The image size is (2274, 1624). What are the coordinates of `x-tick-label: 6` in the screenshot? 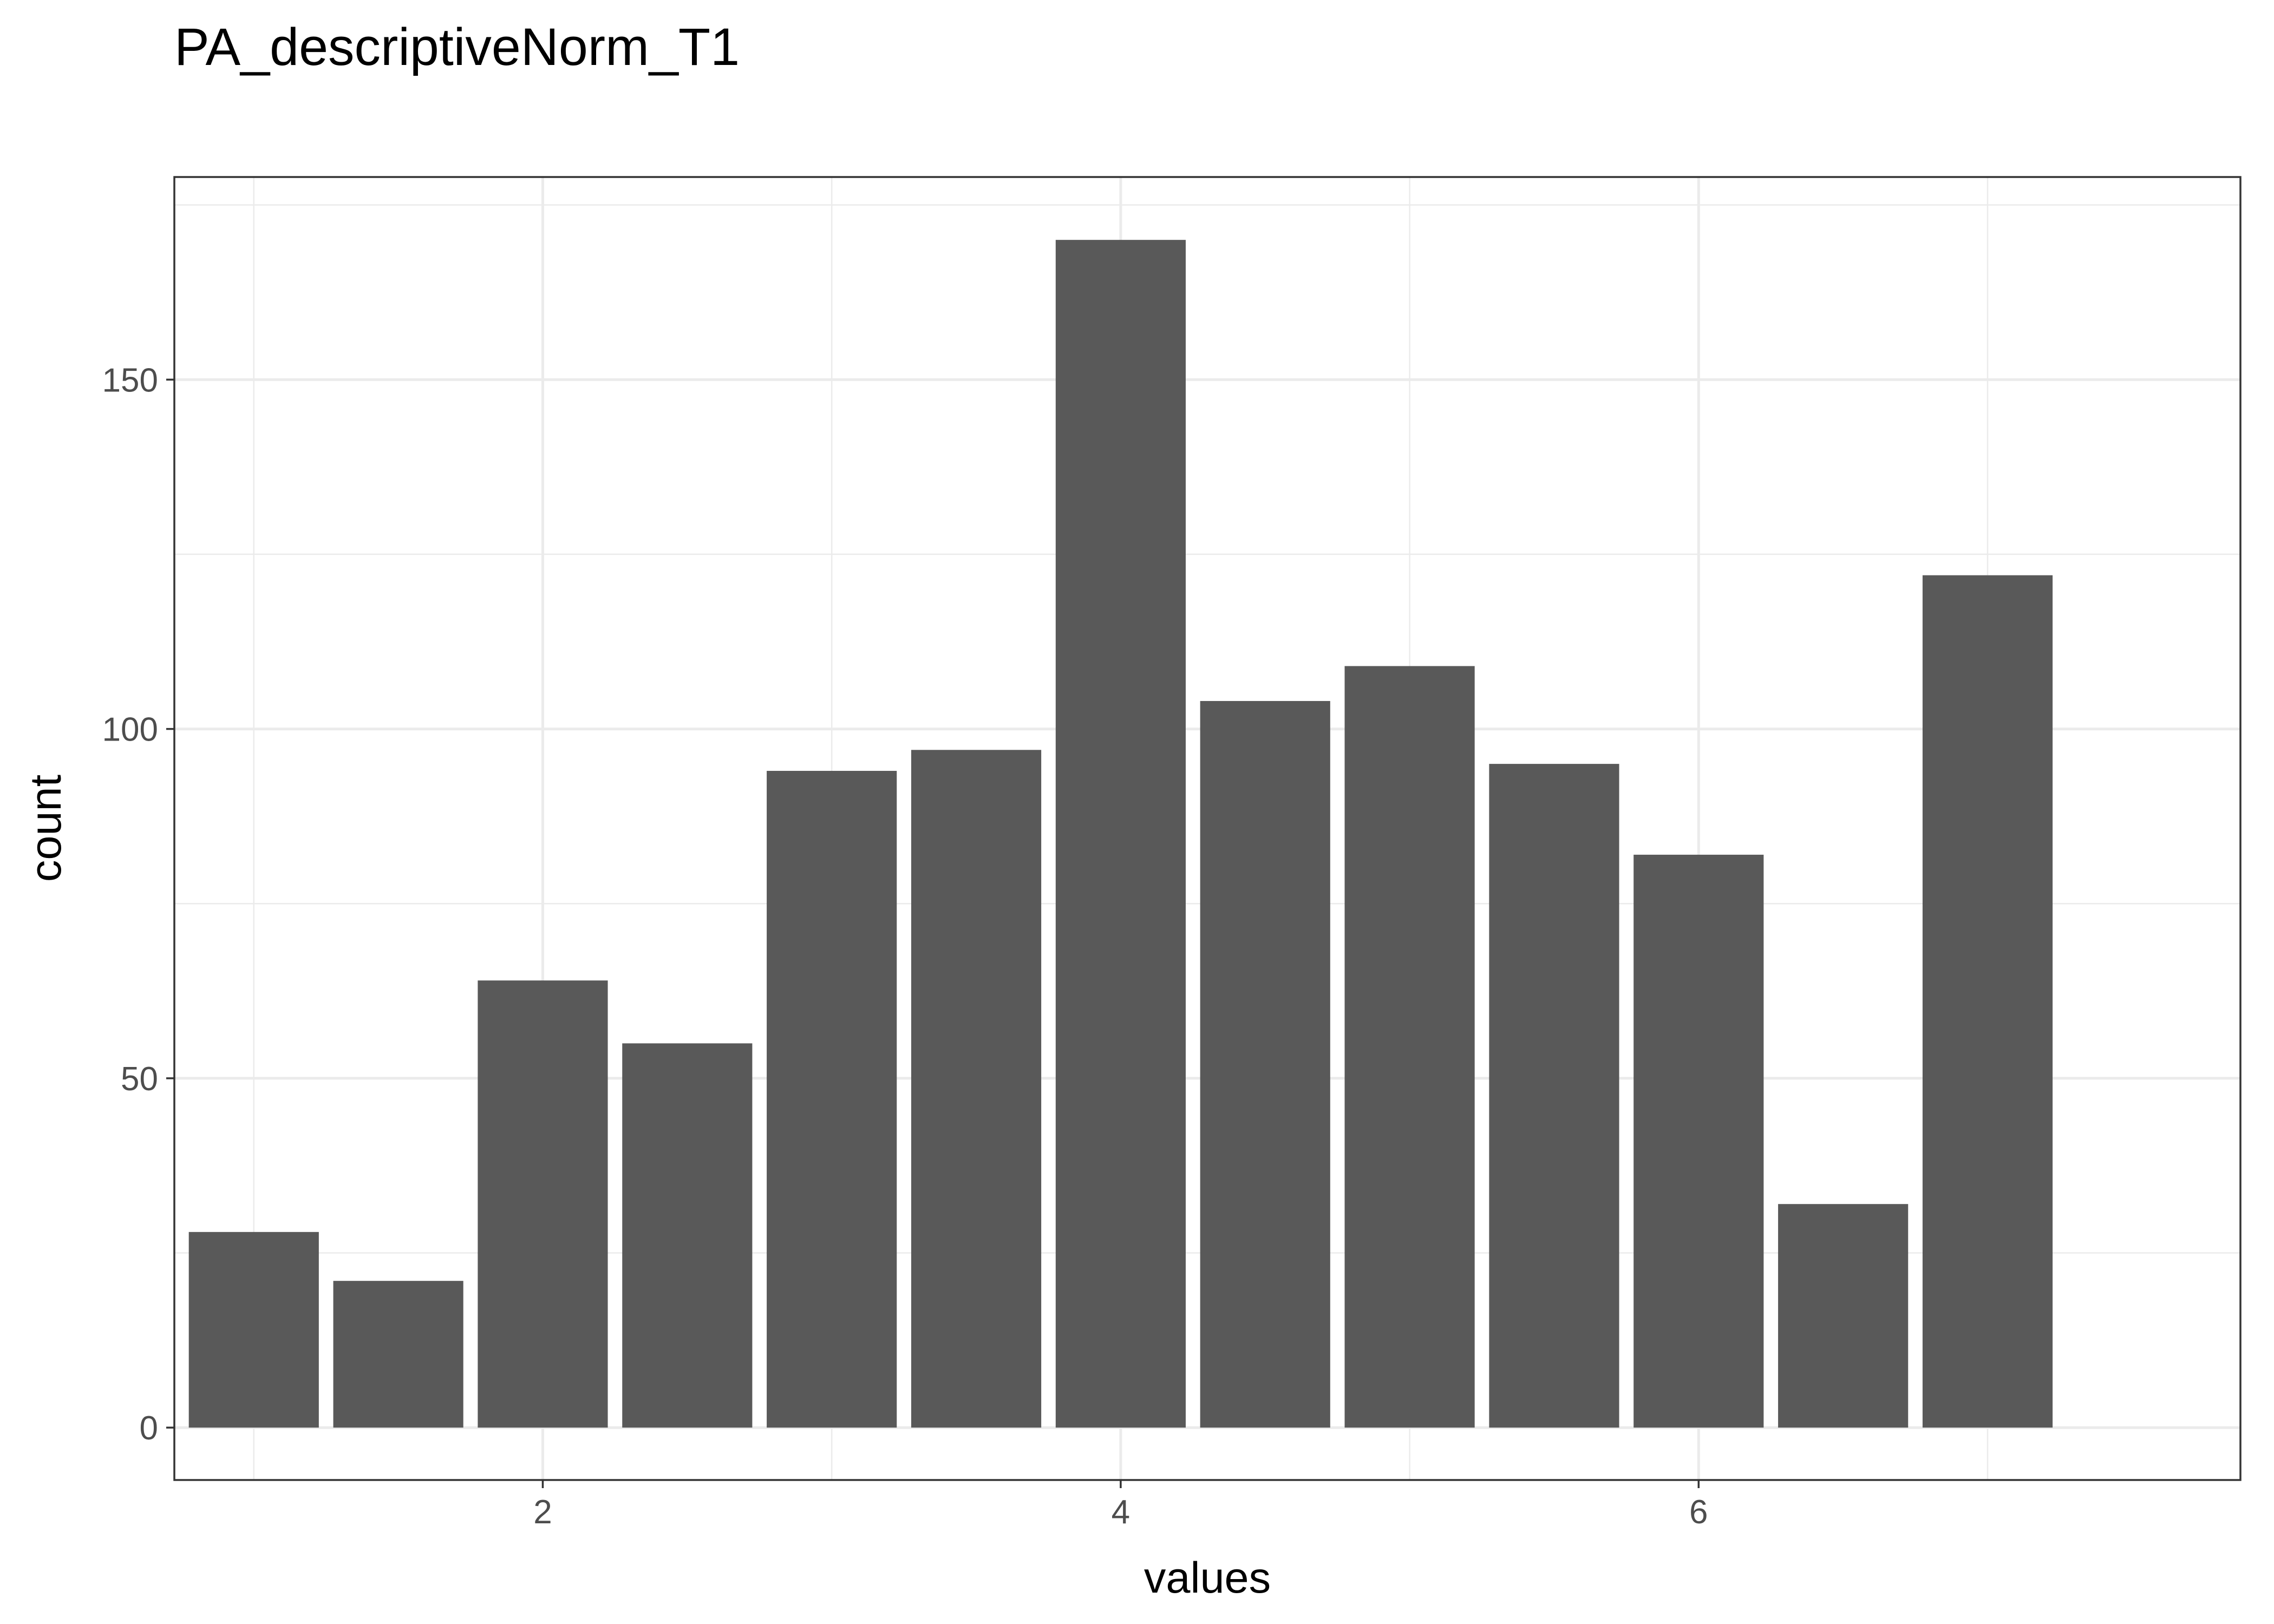 It's located at (1699, 1513).